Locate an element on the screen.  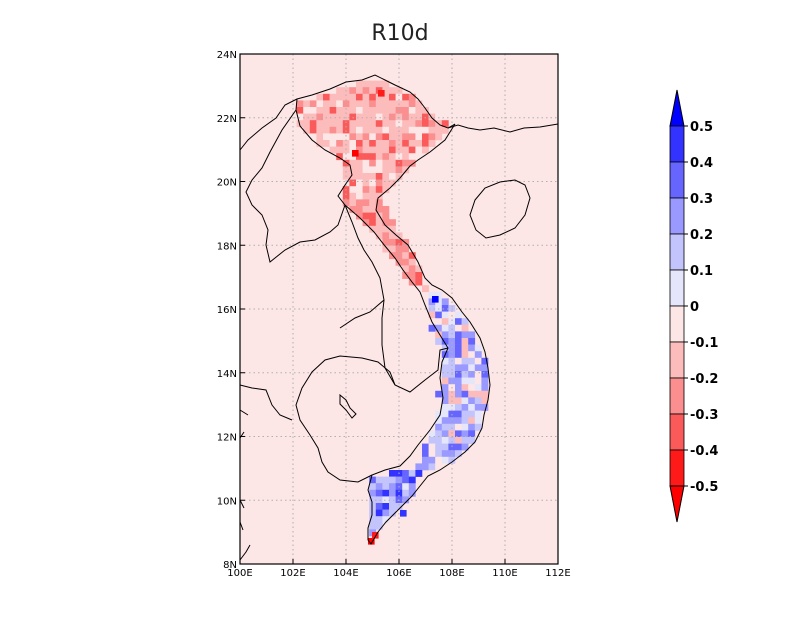
colorbar-label: 0.2 is located at coordinates (701, 235).